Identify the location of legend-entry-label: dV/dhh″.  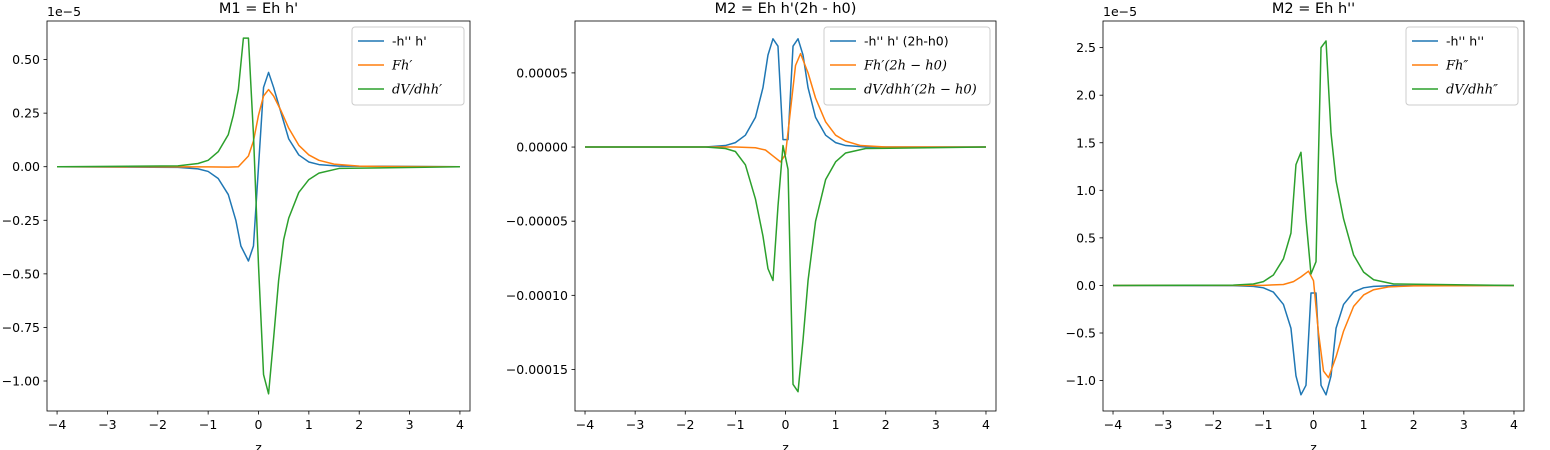
(1472, 90).